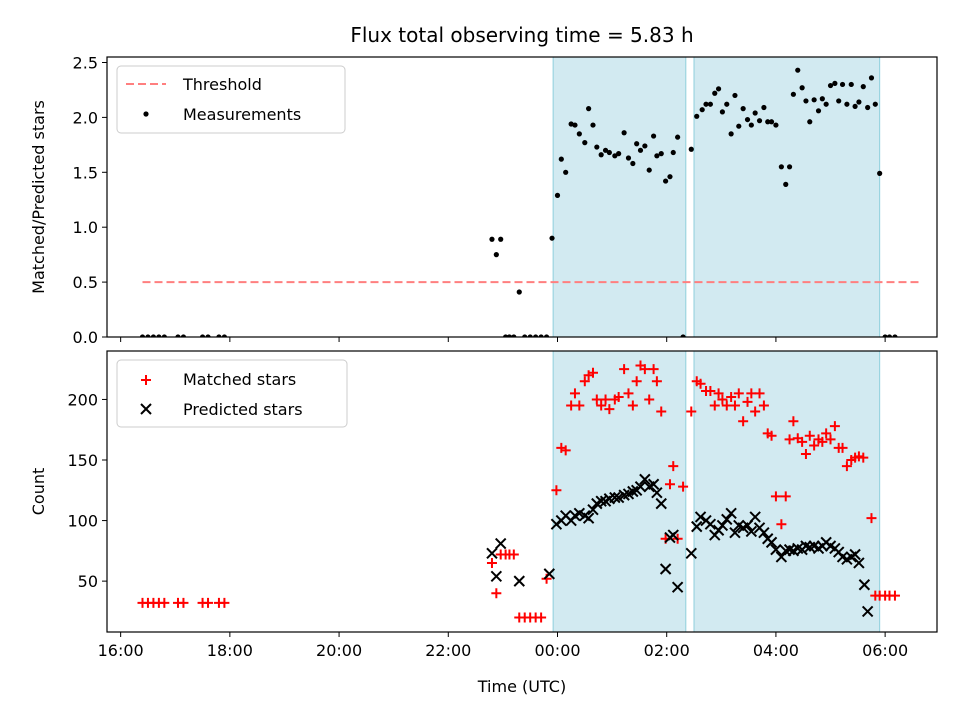  Describe the element at coordinates (242, 114) in the screenshot. I see `measurements-legend-label: Measurements` at that location.